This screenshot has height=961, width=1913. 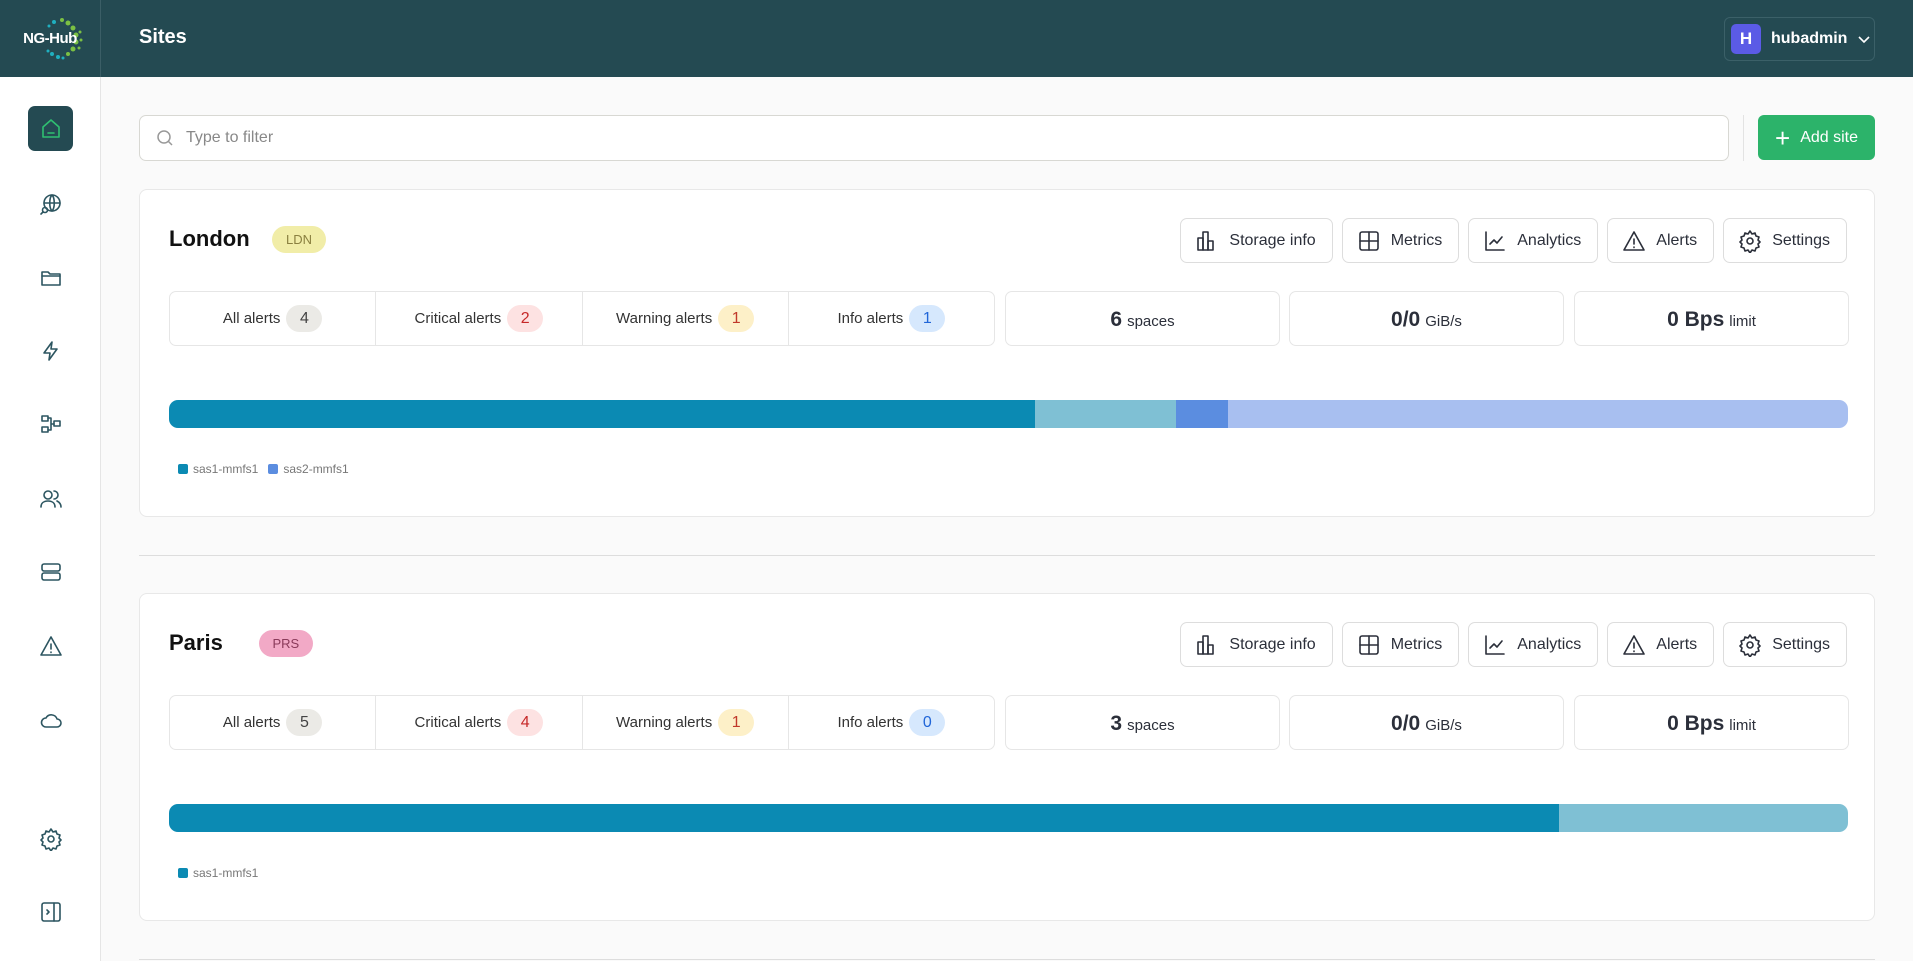 What do you see at coordinates (1116, 723) in the screenshot?
I see `spaces-count: 3` at bounding box center [1116, 723].